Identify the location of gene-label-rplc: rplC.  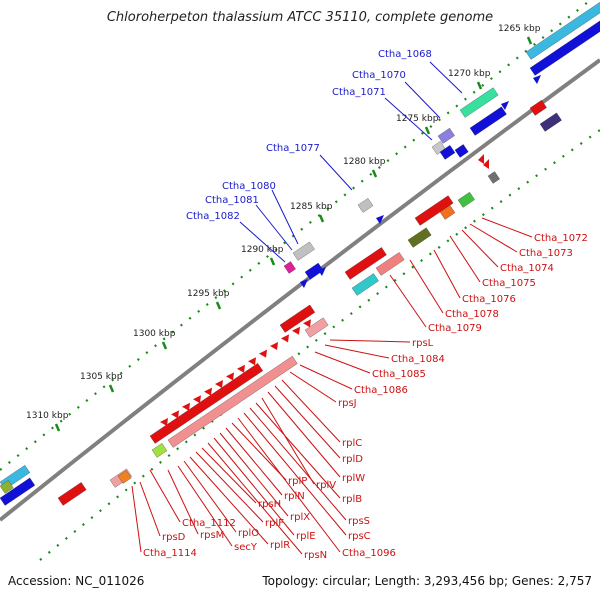
(352, 443).